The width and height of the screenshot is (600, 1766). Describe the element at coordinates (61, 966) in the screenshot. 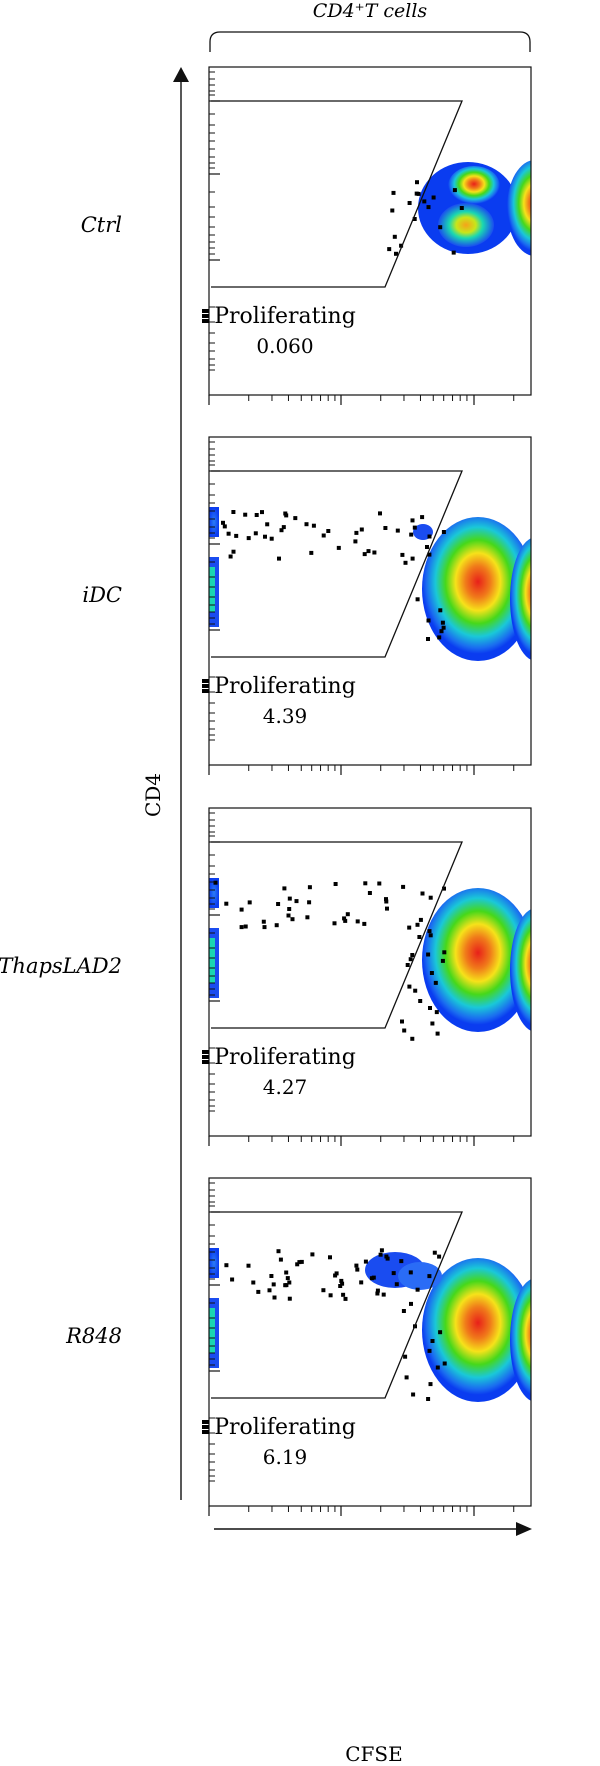

I see `row-label: ThapsLAD2` at that location.